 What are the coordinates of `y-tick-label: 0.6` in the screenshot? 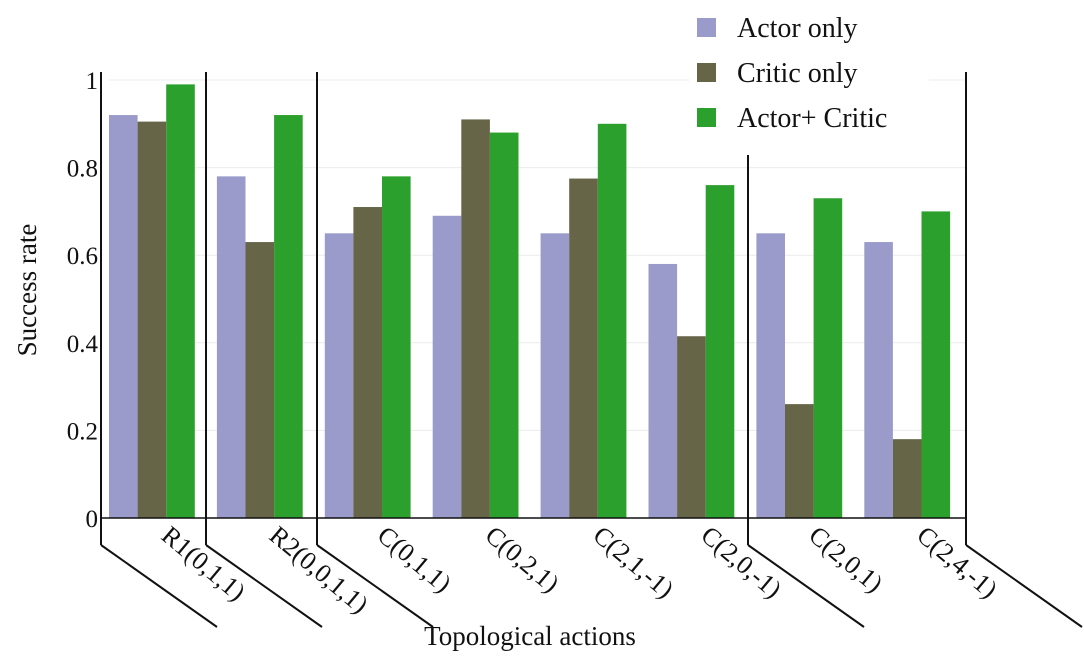 It's located at (82, 256).